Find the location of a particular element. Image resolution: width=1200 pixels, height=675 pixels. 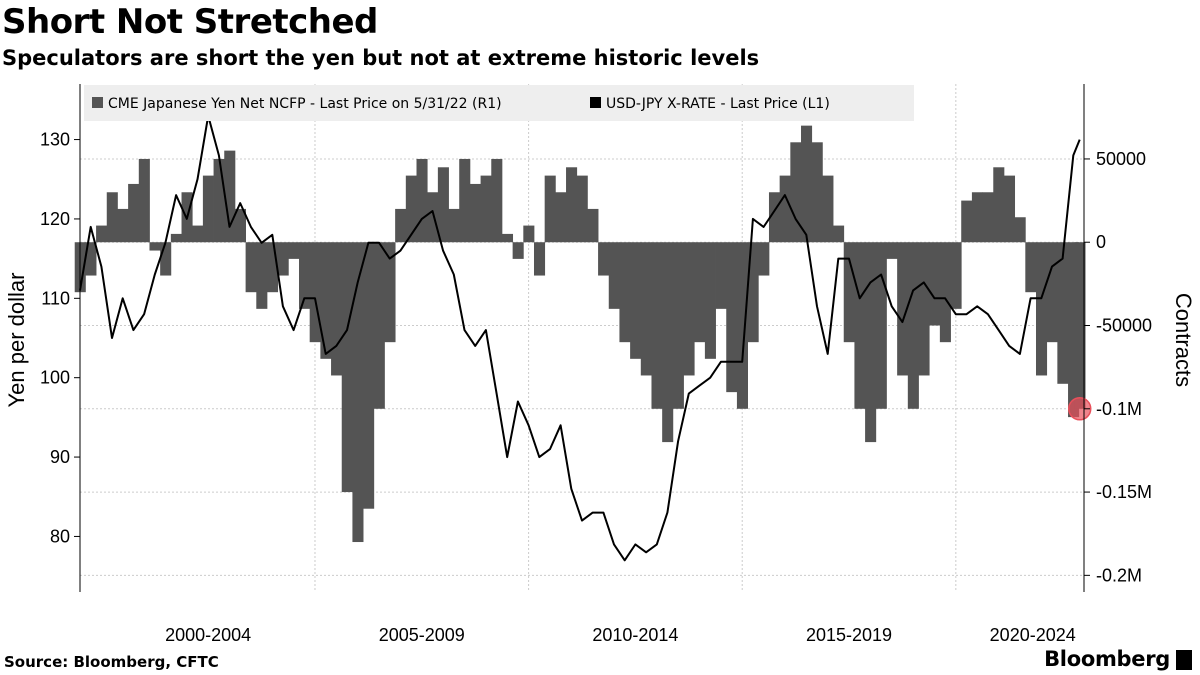

left-tick-label: 110 is located at coordinates (55, 298).